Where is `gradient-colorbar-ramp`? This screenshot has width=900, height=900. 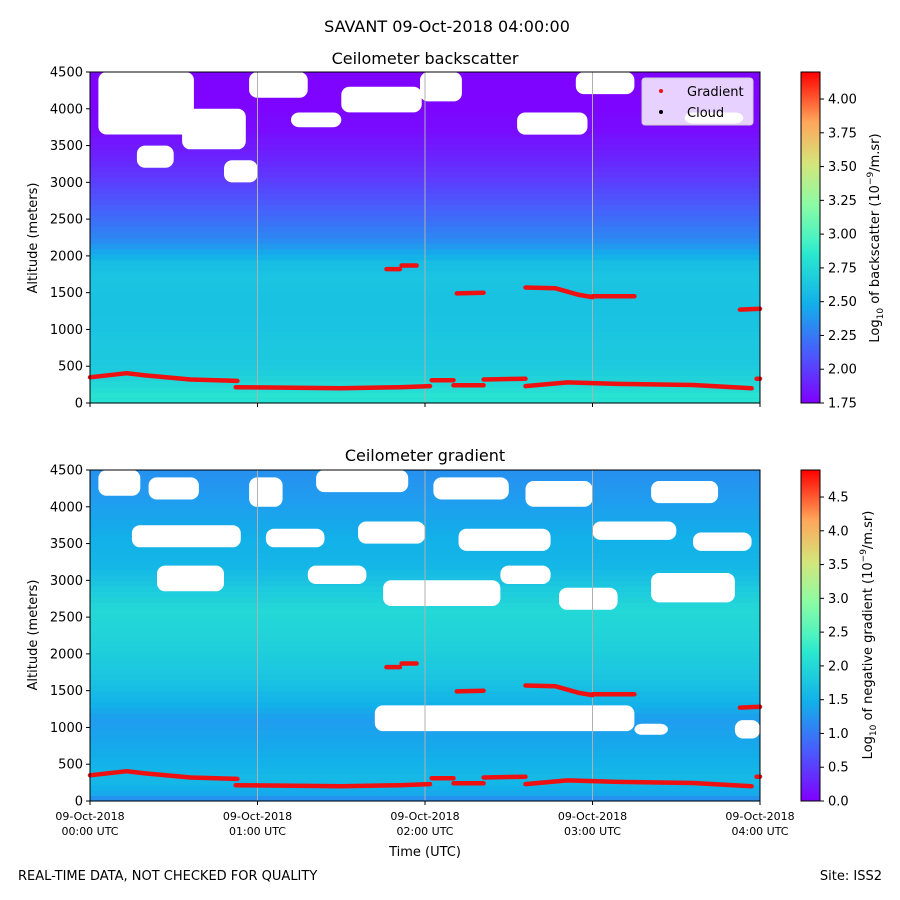
gradient-colorbar-ramp is located at coordinates (810, 635).